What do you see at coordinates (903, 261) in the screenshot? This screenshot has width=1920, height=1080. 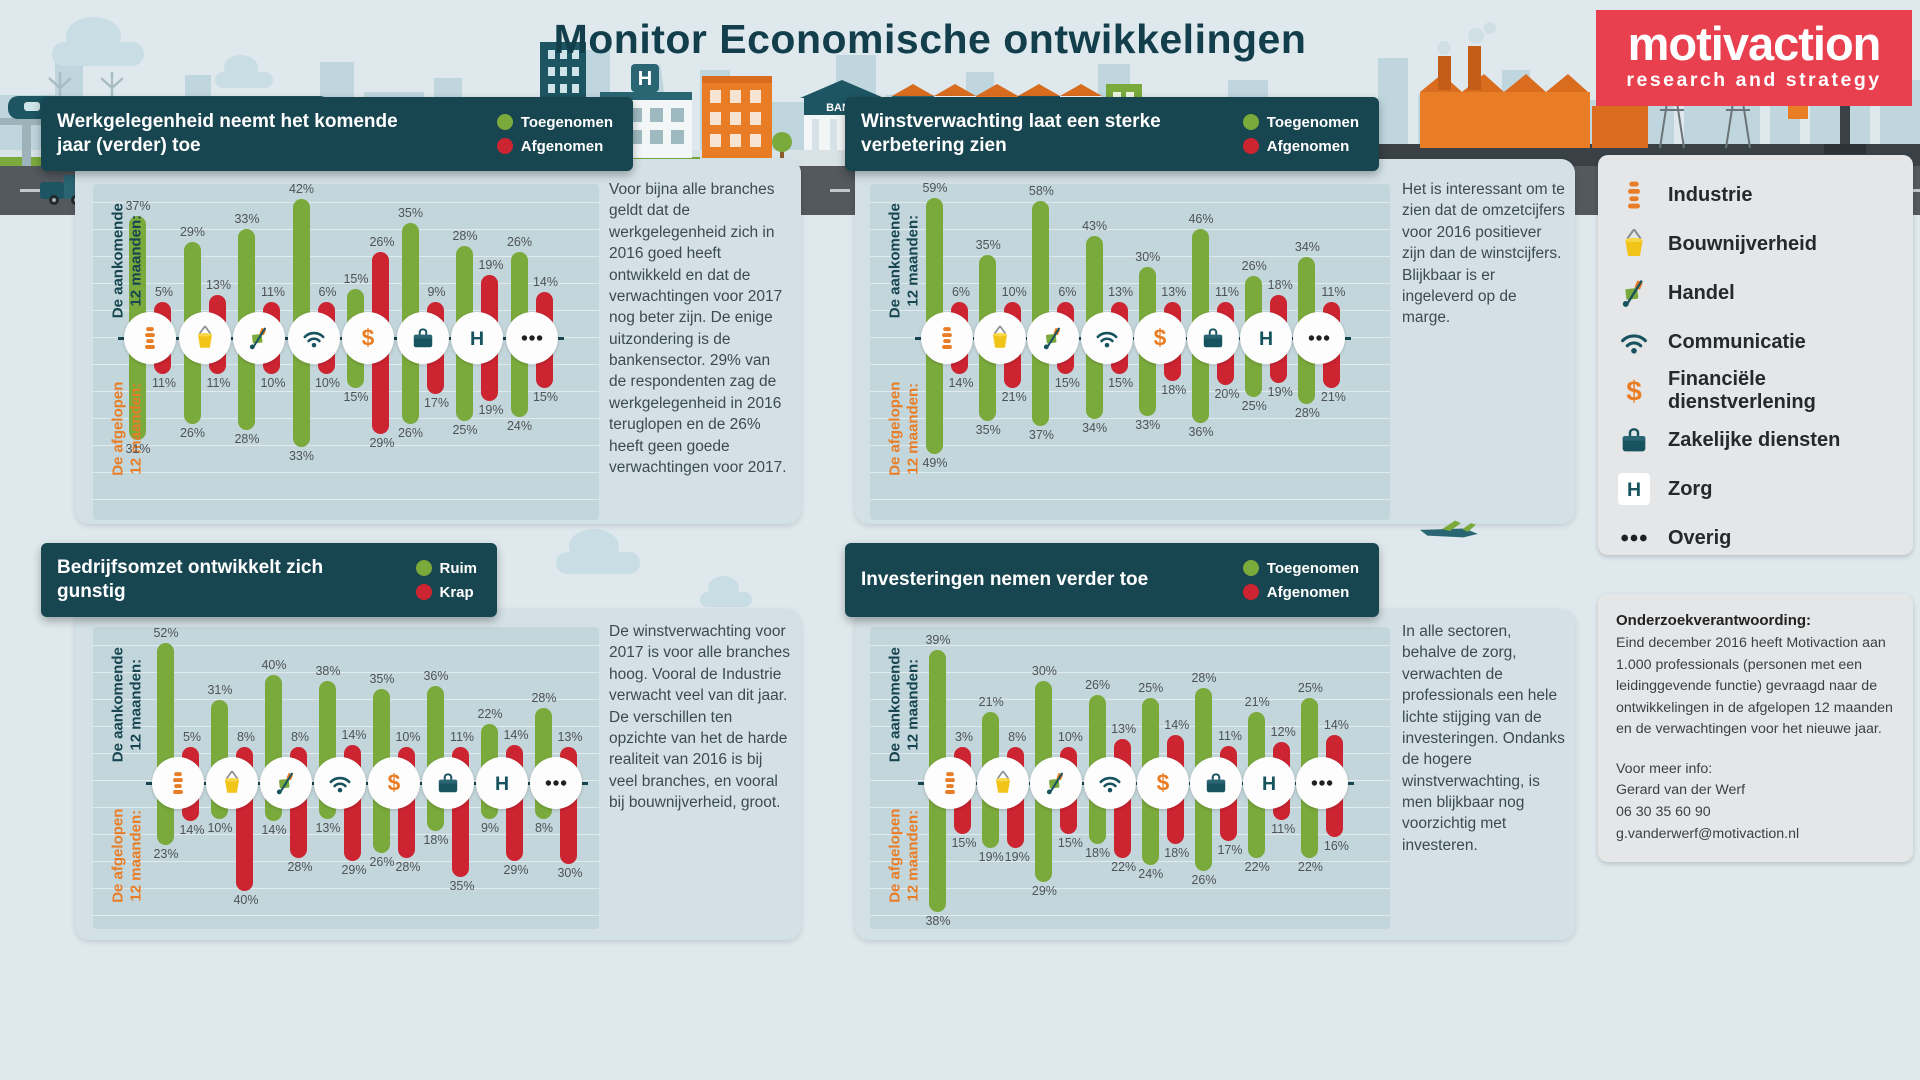 I see `axis-label-upcoming: De aankomende 12 maanden:` at bounding box center [903, 261].